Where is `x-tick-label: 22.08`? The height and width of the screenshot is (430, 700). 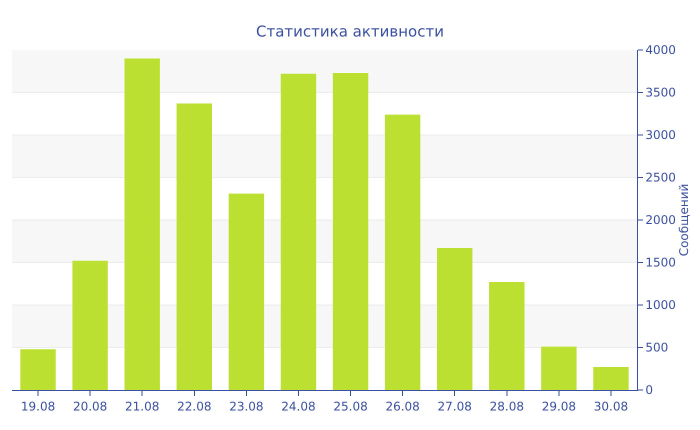
x-tick-label: 22.08 is located at coordinates (194, 406).